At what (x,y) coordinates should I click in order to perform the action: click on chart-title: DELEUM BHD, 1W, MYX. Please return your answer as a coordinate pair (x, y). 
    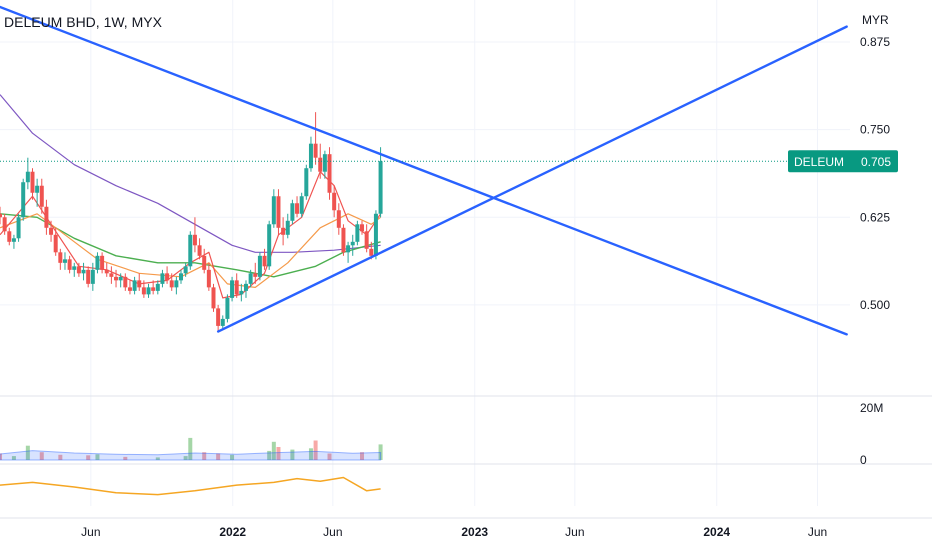
    Looking at the image, I should click on (83, 22).